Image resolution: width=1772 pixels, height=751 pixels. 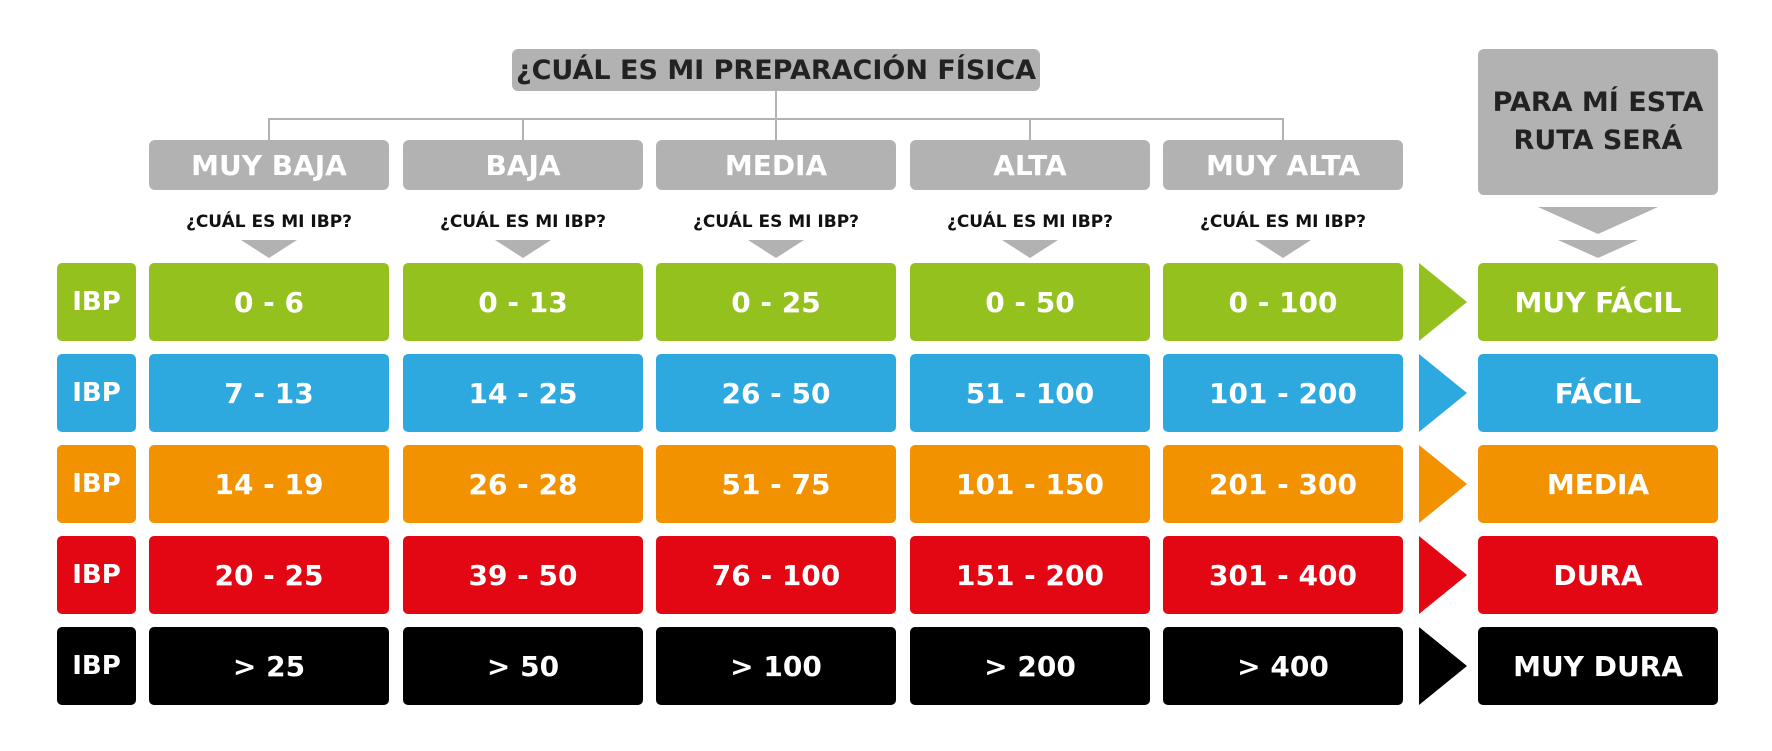 What do you see at coordinates (1030, 222) in the screenshot?
I see `ibp-question-alta: ¿CUÁL ES MI IBP?` at bounding box center [1030, 222].